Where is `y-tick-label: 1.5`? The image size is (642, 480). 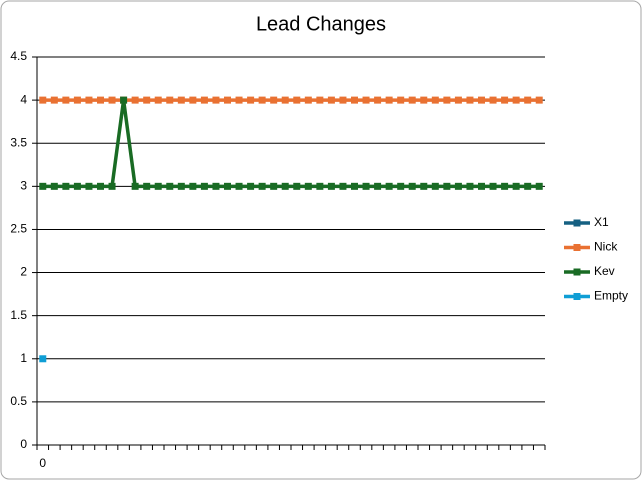
y-tick-label: 1.5 is located at coordinates (18, 315).